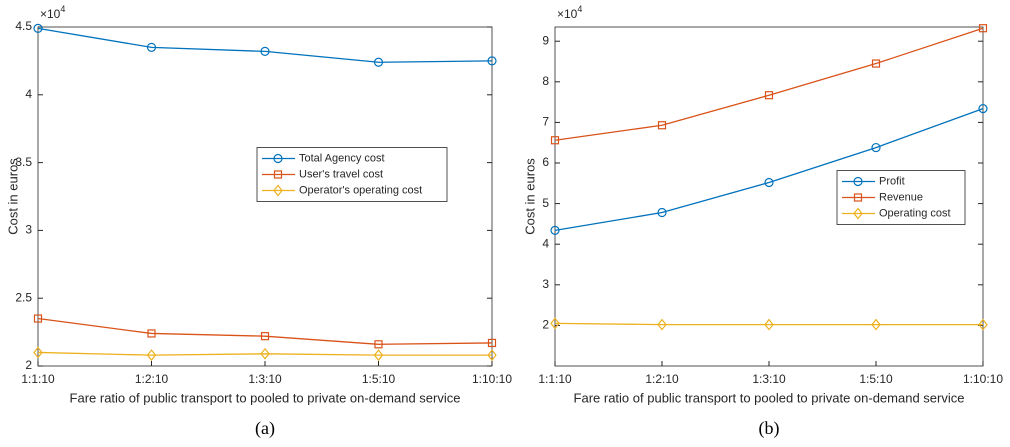  I want to click on y-tick-label: 6, so click(545, 162).